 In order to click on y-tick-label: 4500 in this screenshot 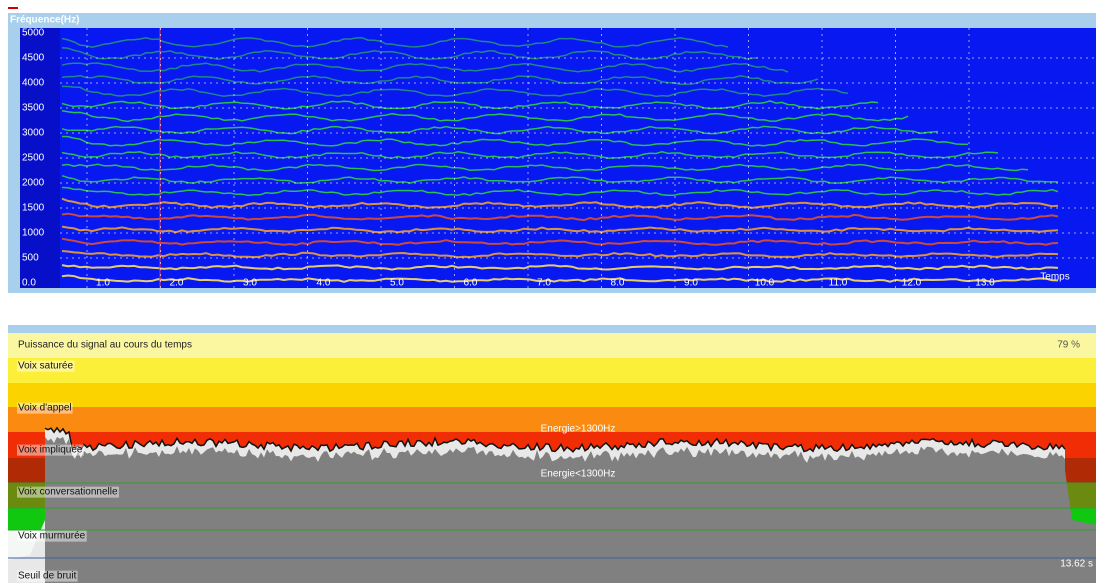, I will do `click(33, 58)`.